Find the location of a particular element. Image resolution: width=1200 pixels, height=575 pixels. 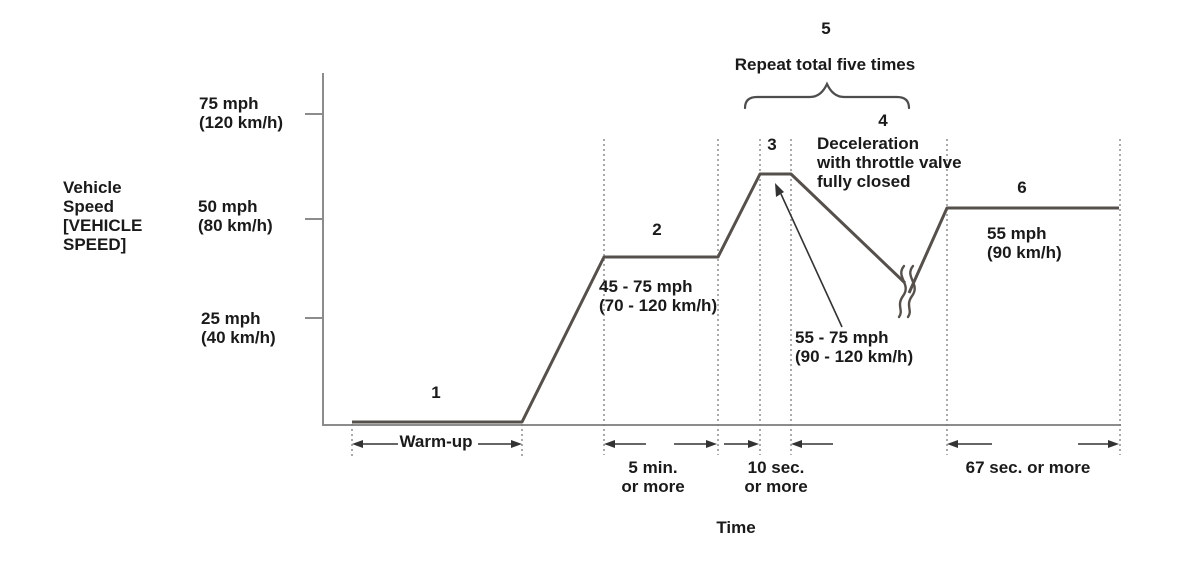

duration-arrows is located at coordinates (735, 444).